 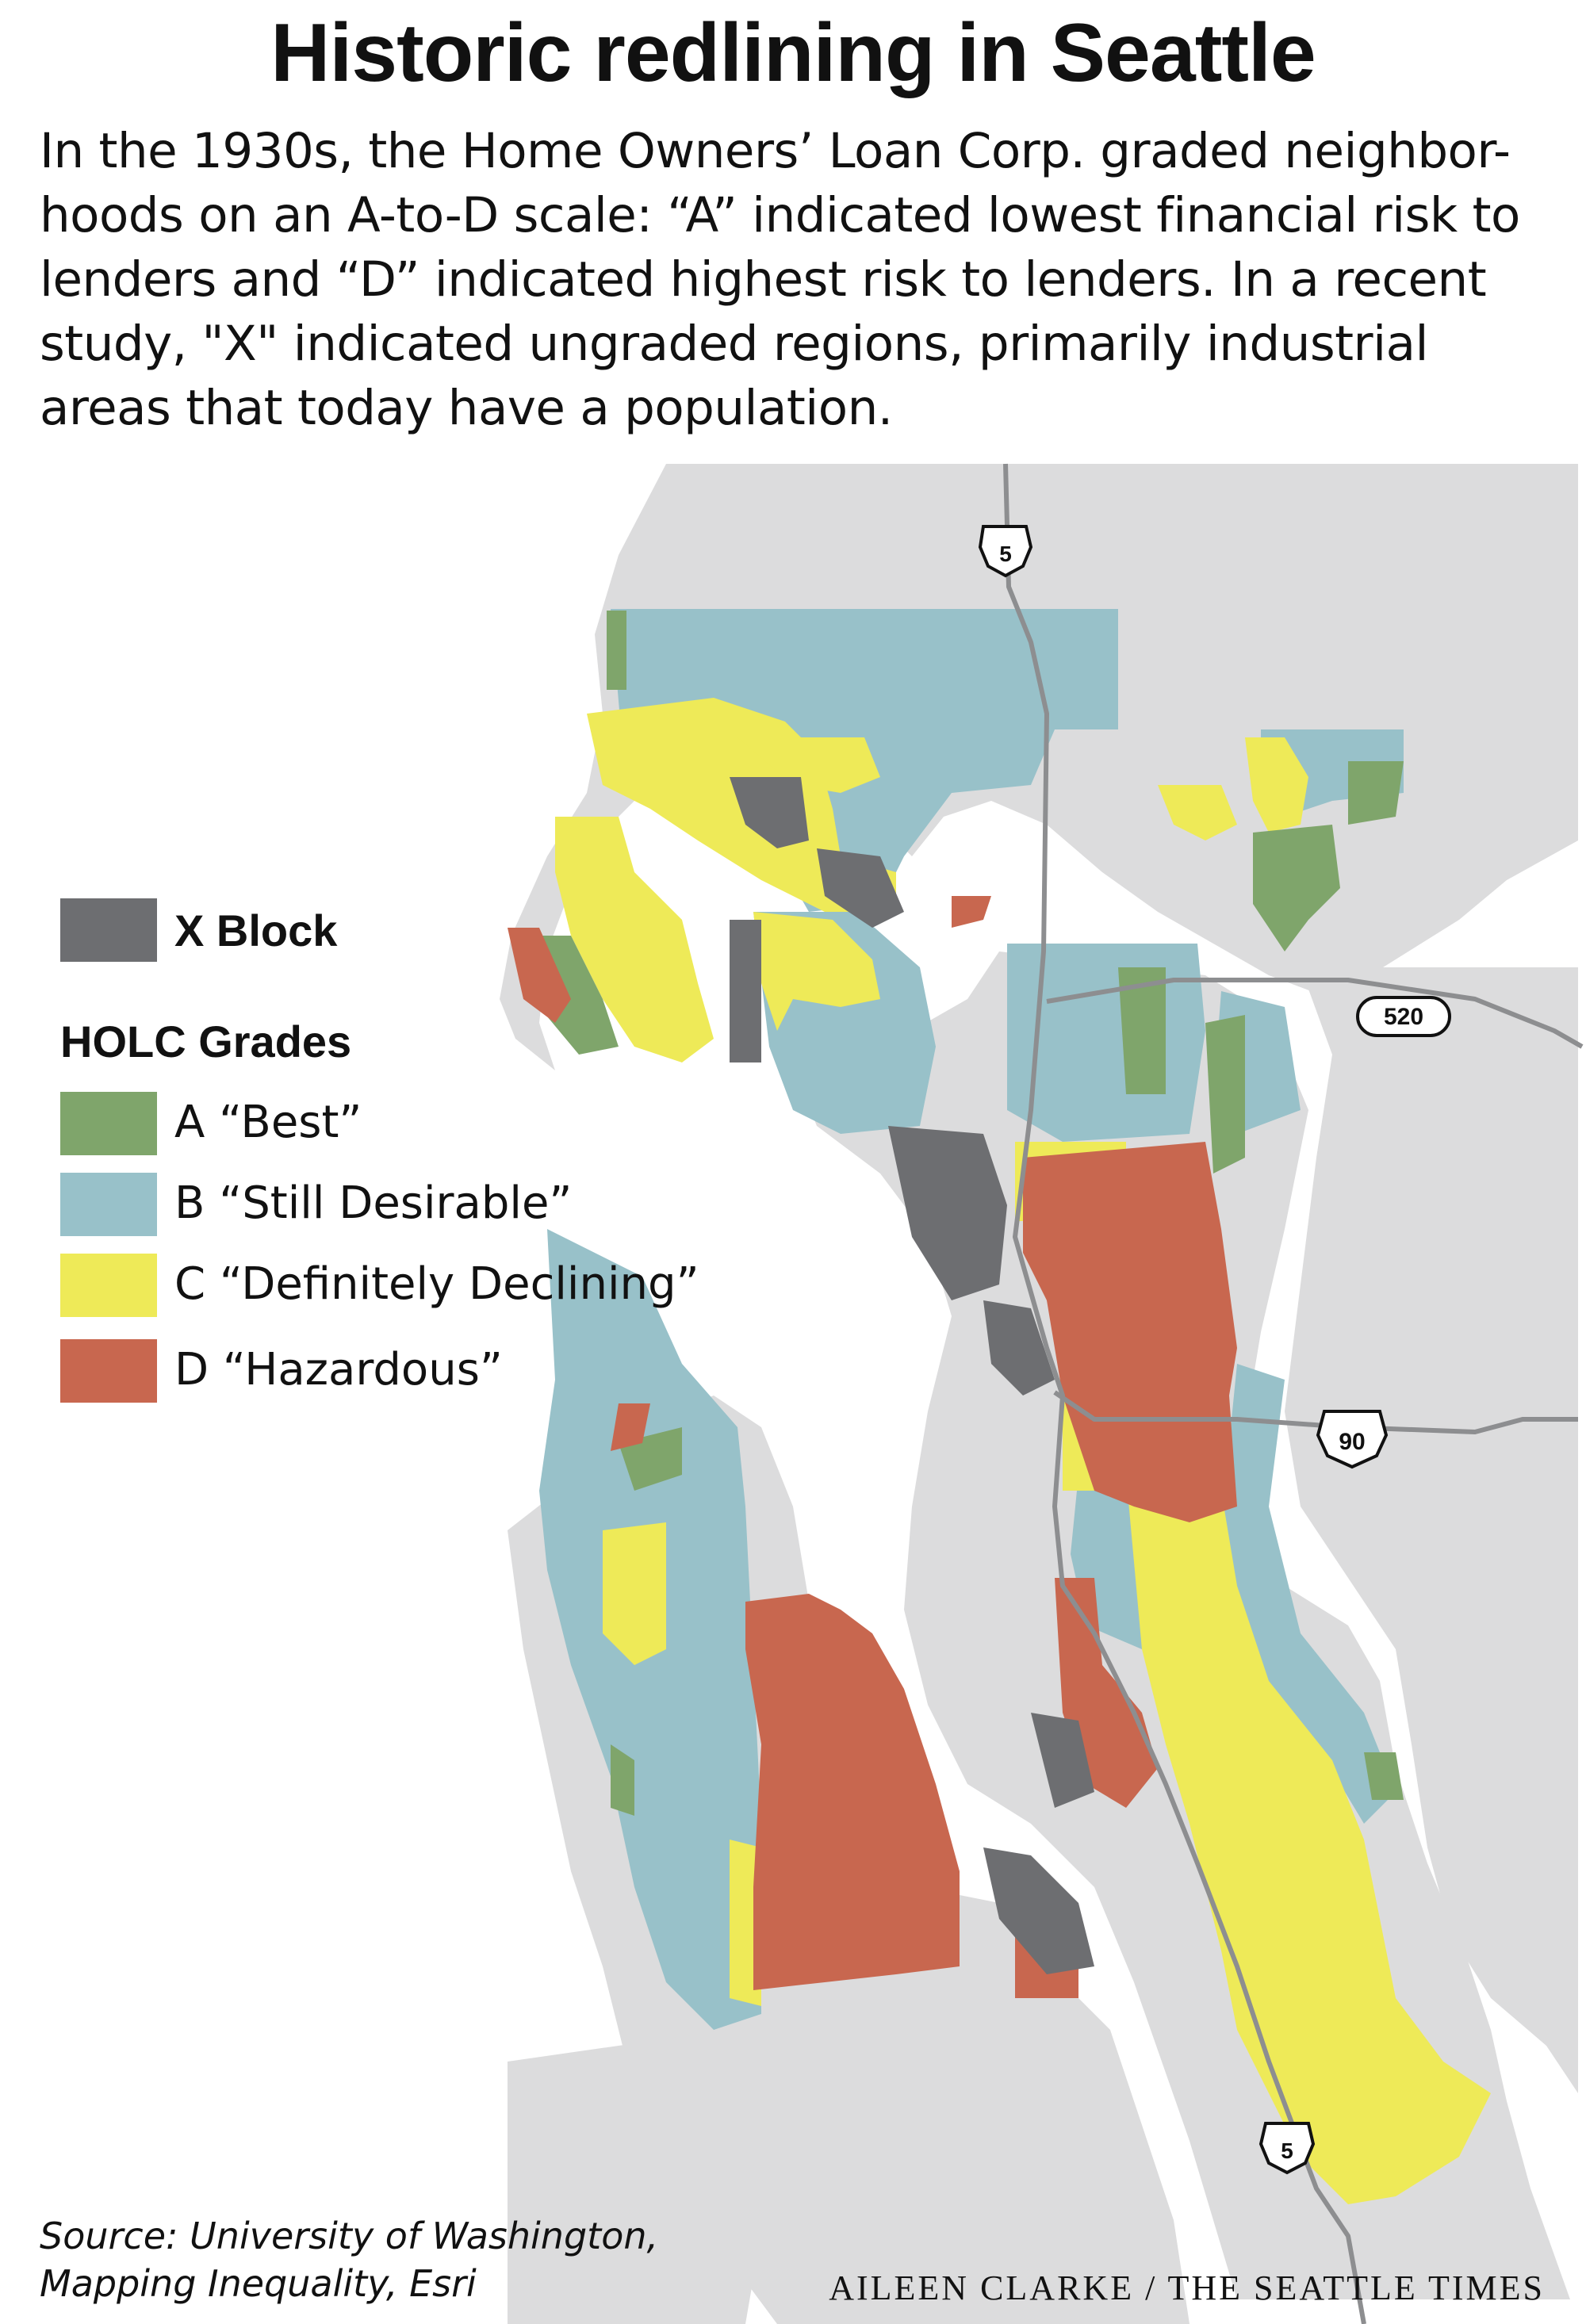 I want to click on land-south-sw, so click(x=642, y=2177).